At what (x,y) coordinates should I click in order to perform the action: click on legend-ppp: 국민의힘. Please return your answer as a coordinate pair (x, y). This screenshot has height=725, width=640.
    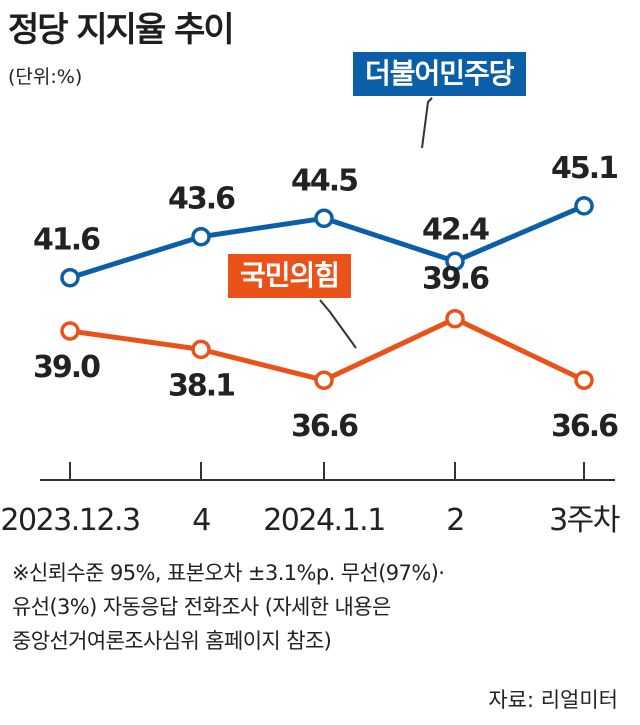
    Looking at the image, I should click on (290, 276).